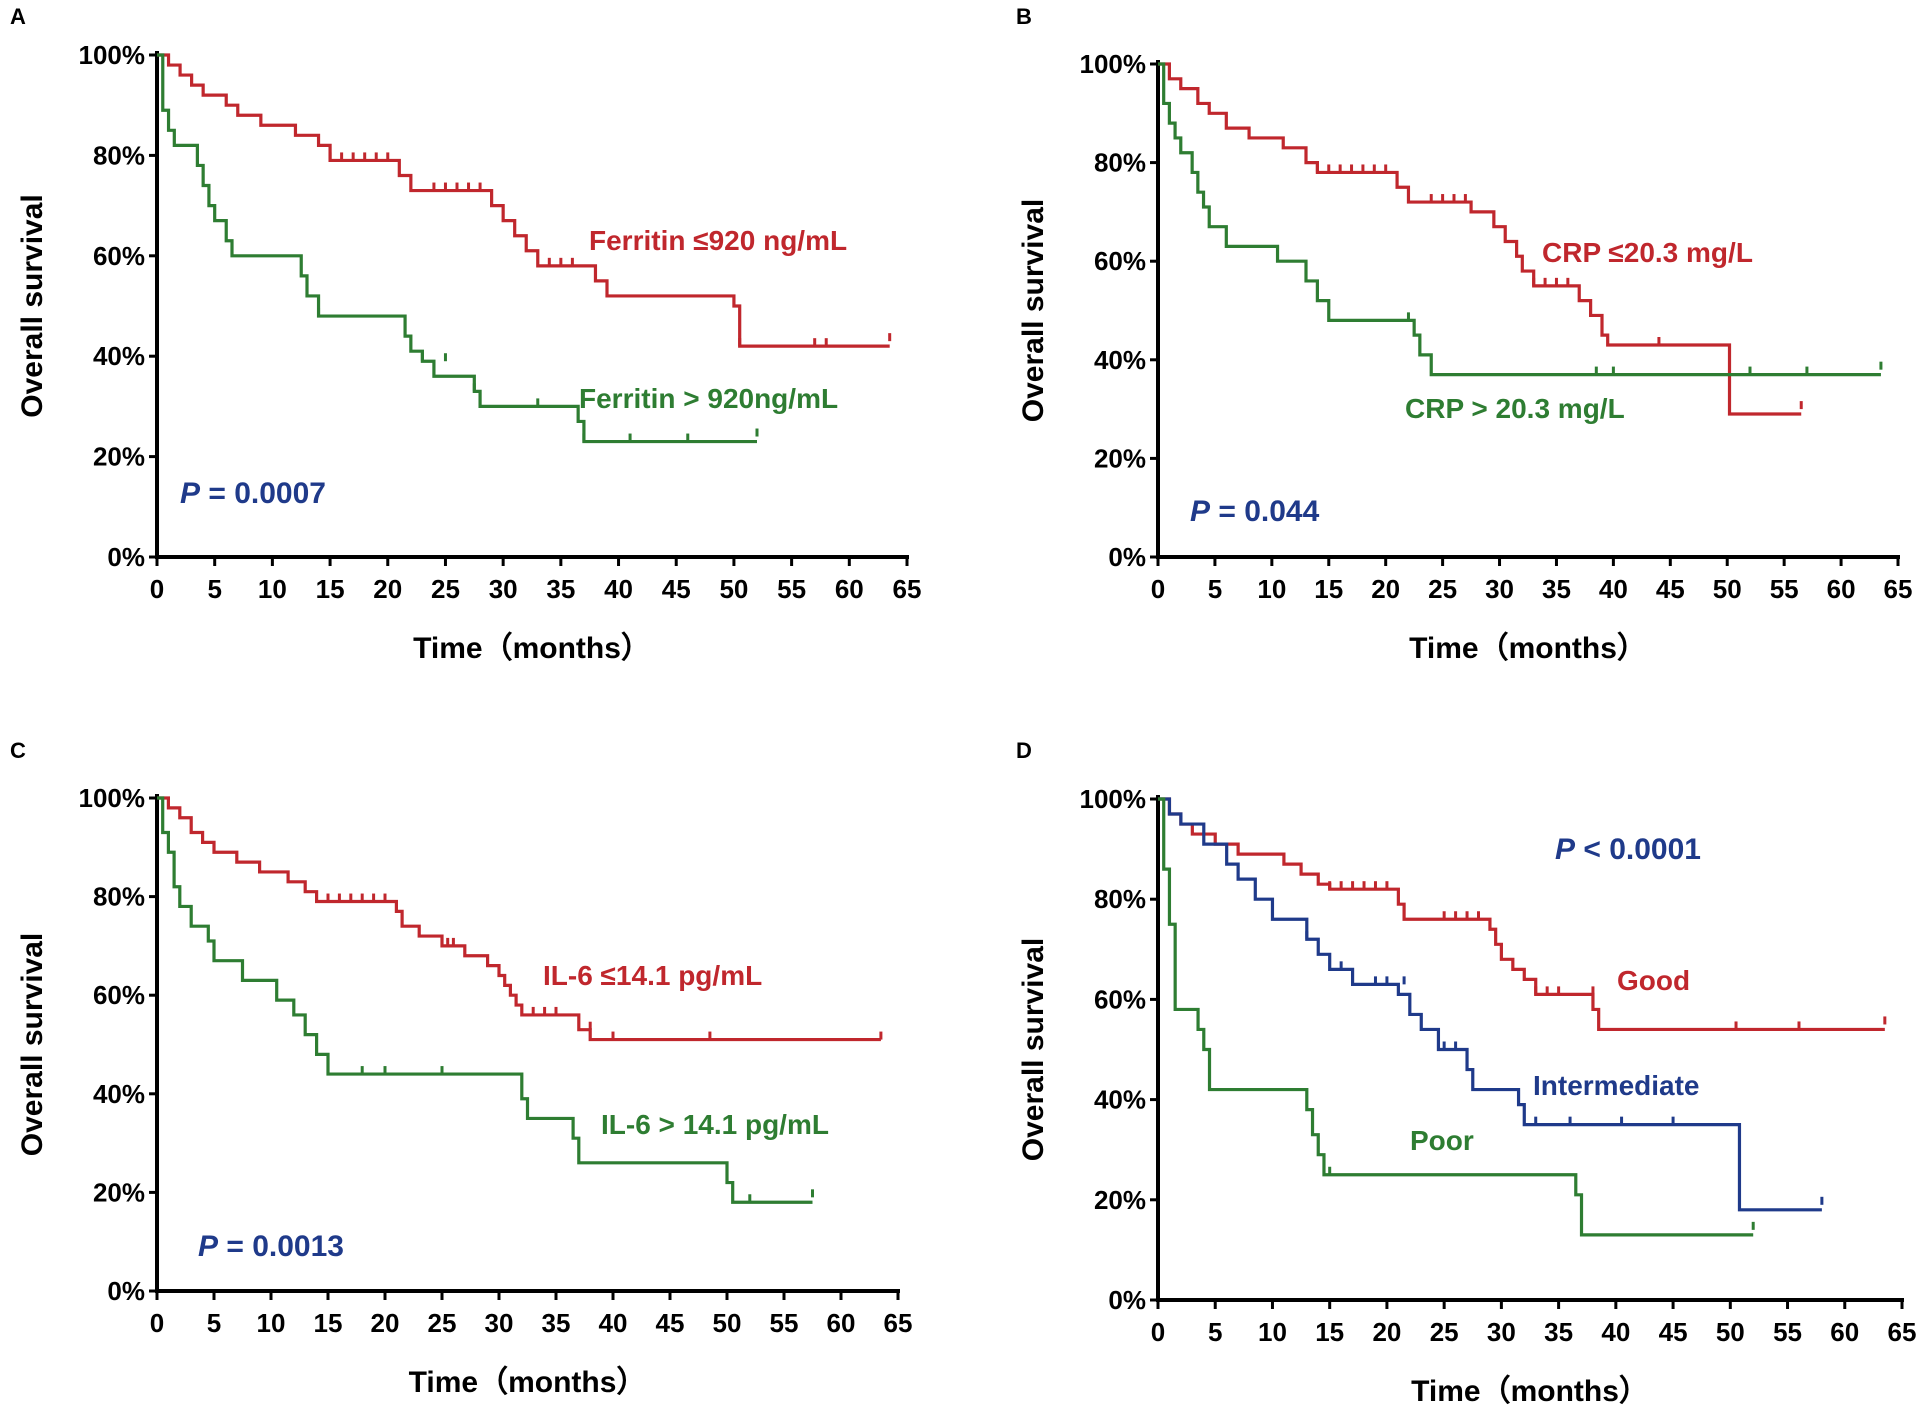  I want to click on series-label: CRP ≤20.3 mg/L, so click(1647, 252).